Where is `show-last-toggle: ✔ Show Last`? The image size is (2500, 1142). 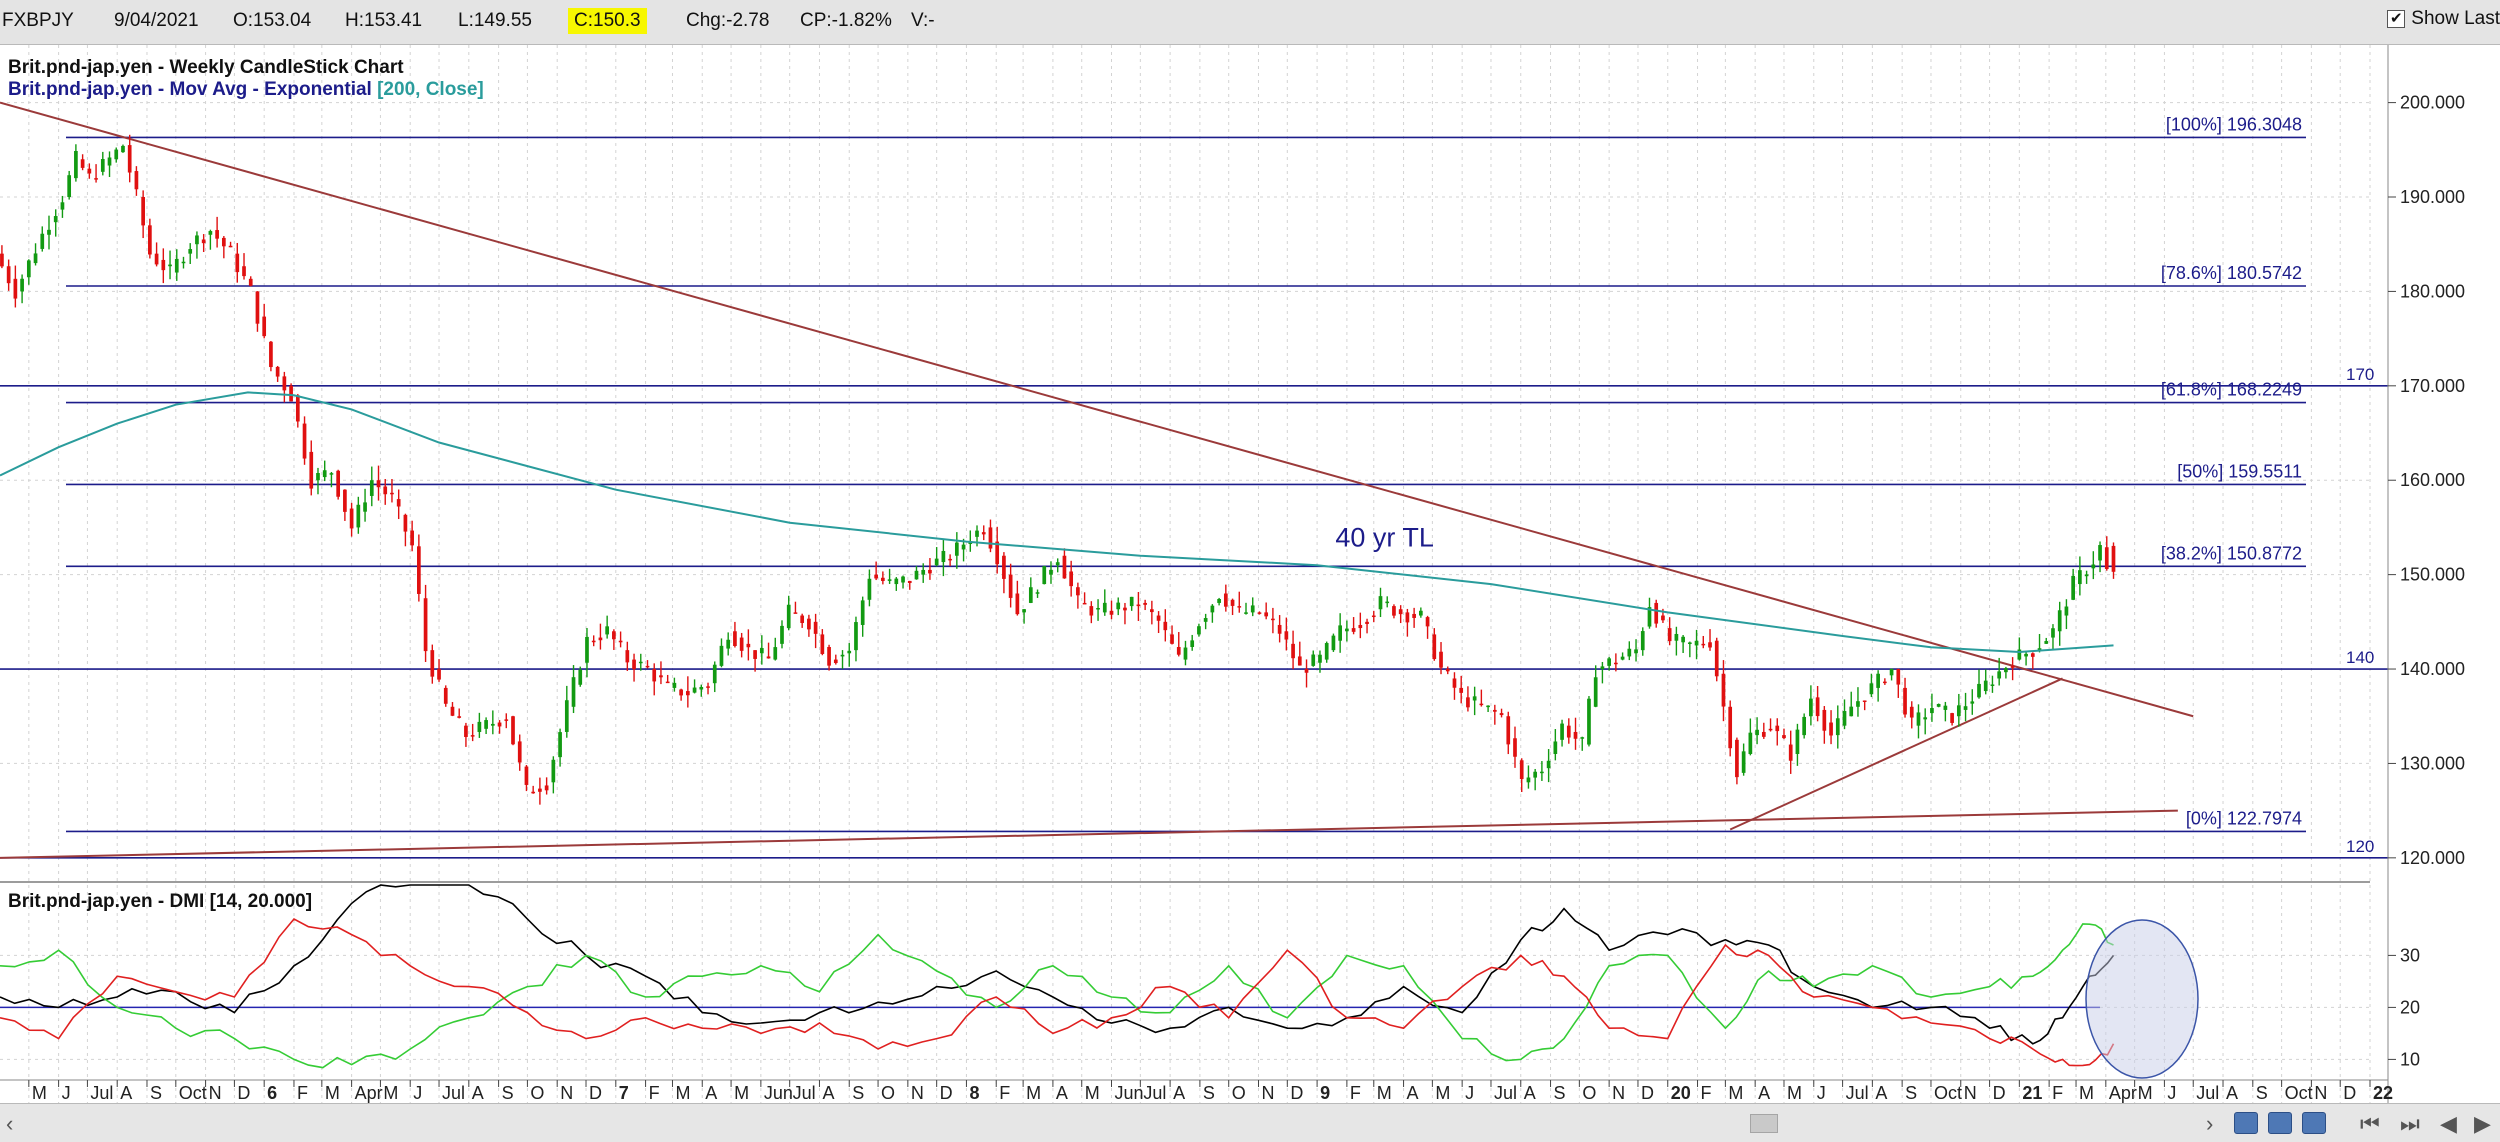 show-last-toggle: ✔ Show Last is located at coordinates (2443, 19).